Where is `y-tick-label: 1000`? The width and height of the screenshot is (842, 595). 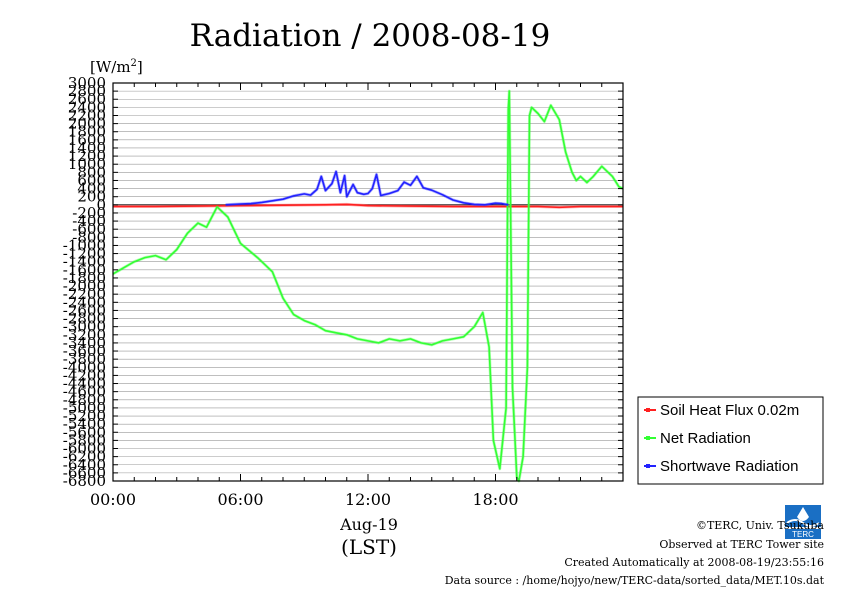 y-tick-label: 1000 is located at coordinates (87, 164).